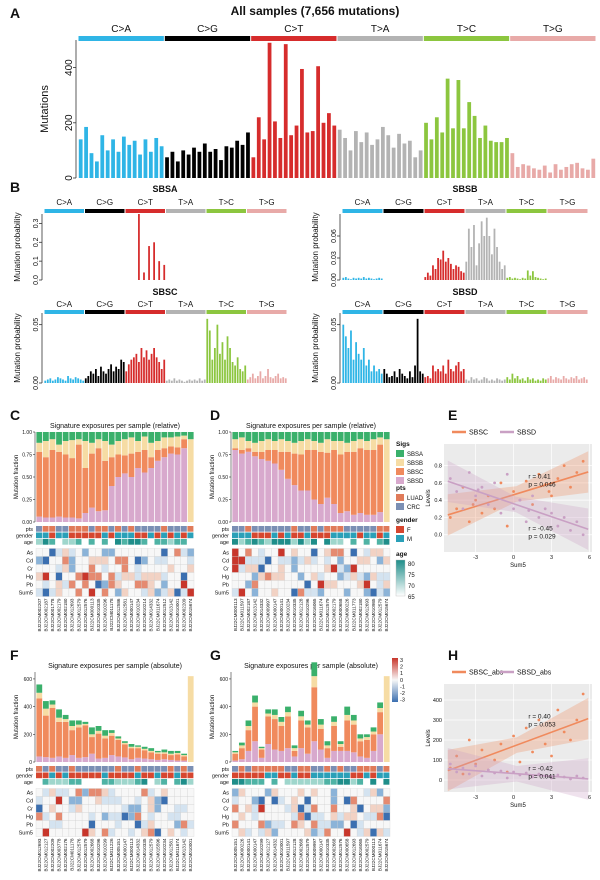 Image resolution: width=600 pixels, height=880 pixels. I want to click on type-label: C>T, so click(145, 202).